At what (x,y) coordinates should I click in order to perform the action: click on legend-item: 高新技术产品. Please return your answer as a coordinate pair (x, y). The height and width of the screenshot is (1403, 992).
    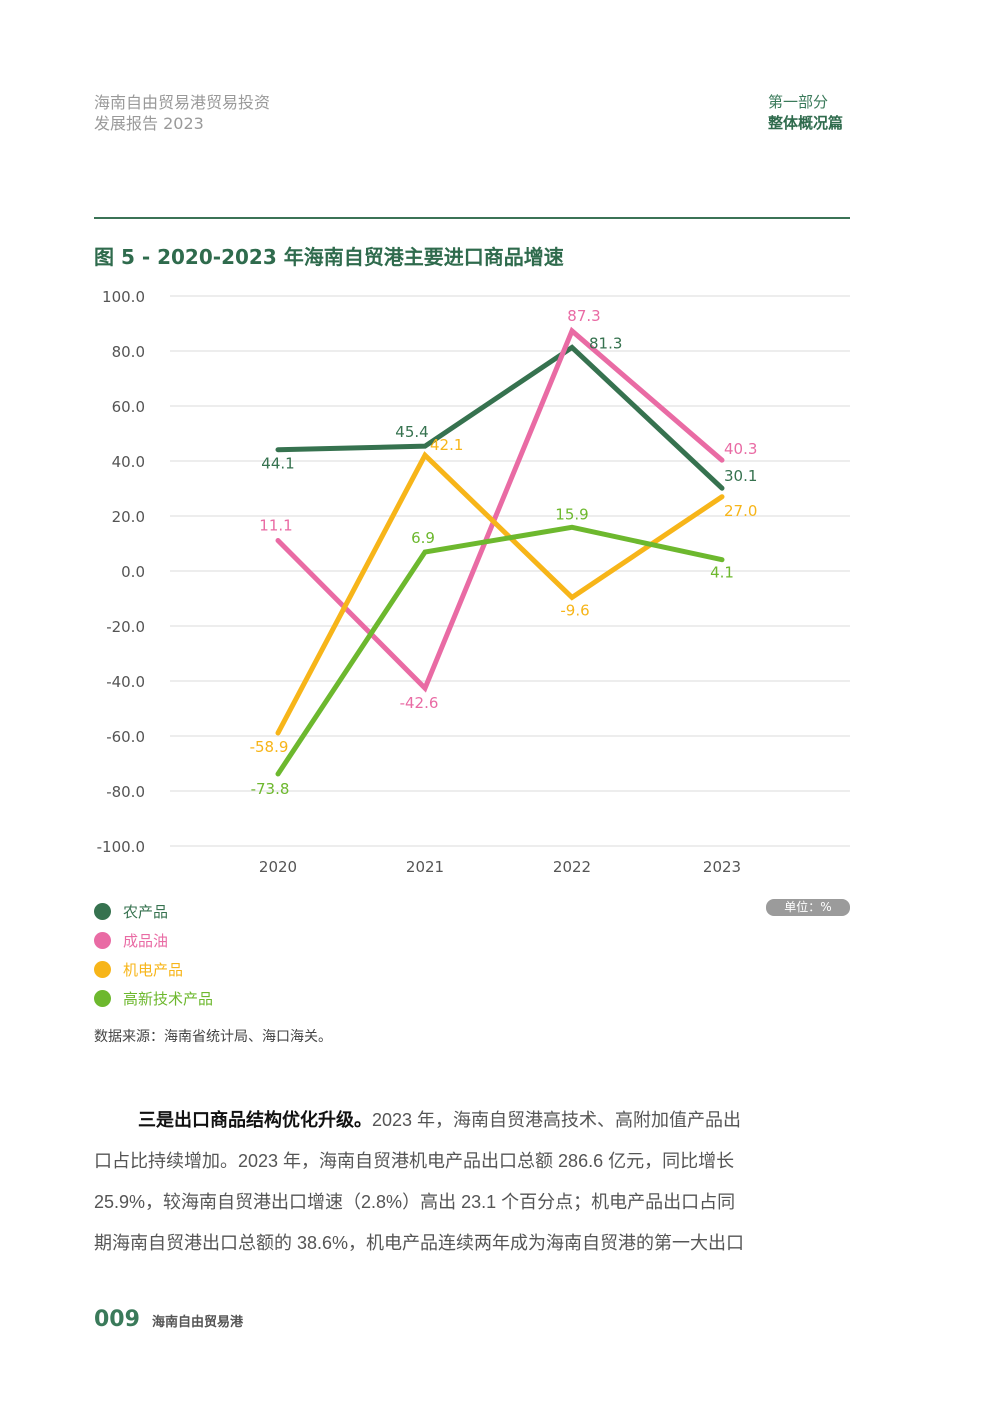
    Looking at the image, I should click on (153, 998).